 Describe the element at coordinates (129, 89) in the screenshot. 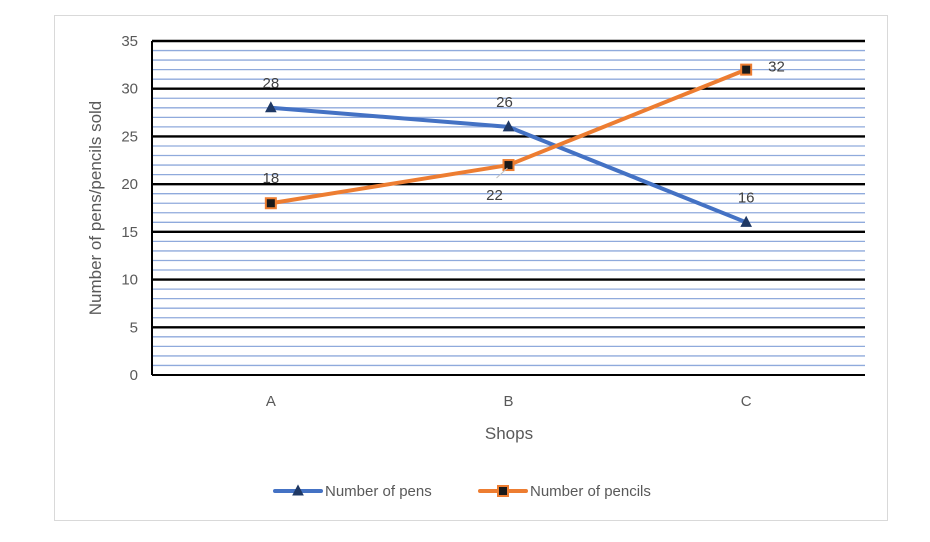

I see `y-tick-label: 30` at that location.